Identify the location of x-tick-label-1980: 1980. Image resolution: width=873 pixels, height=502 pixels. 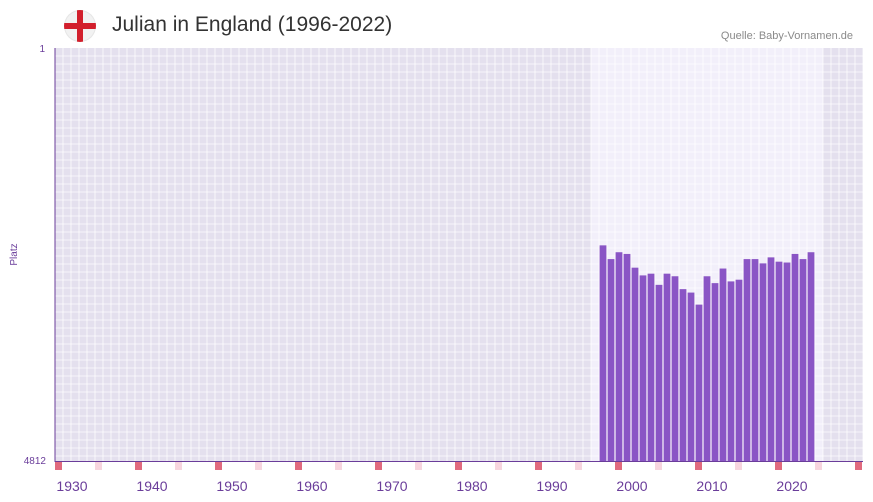
(471, 486).